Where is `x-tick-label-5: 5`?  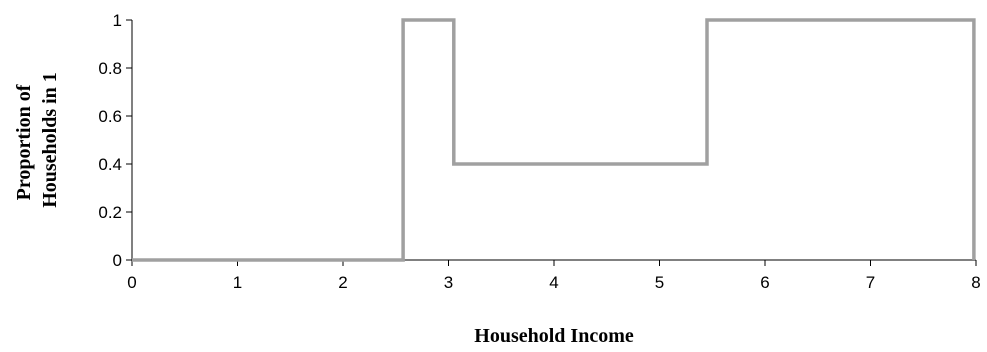 x-tick-label-5: 5 is located at coordinates (659, 282).